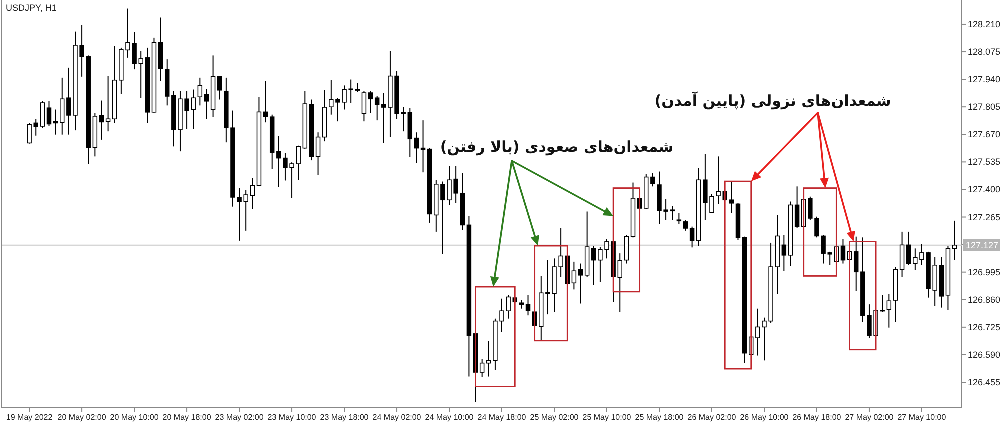  I want to click on x-tick-label: 24 May 02:00, so click(397, 417).